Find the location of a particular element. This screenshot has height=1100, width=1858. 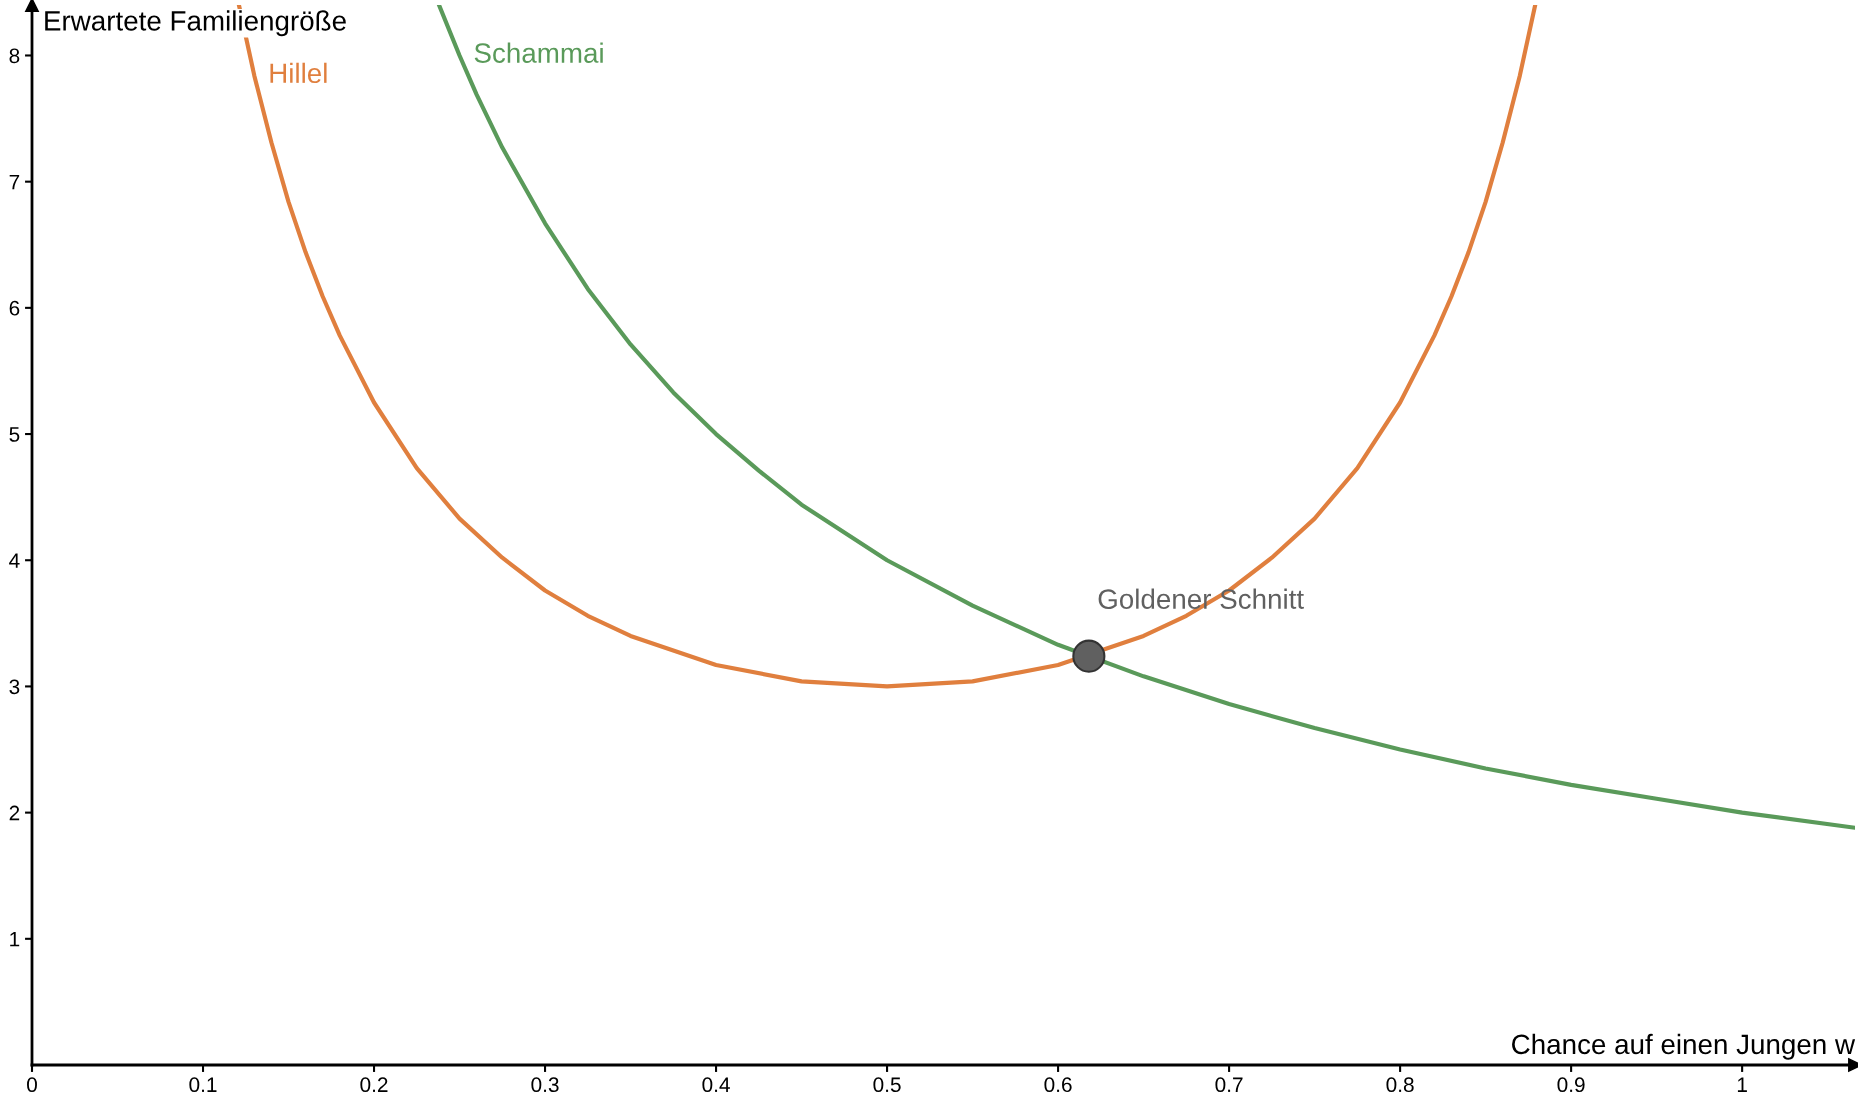

y-tick-label: 7 is located at coordinates (14, 182).